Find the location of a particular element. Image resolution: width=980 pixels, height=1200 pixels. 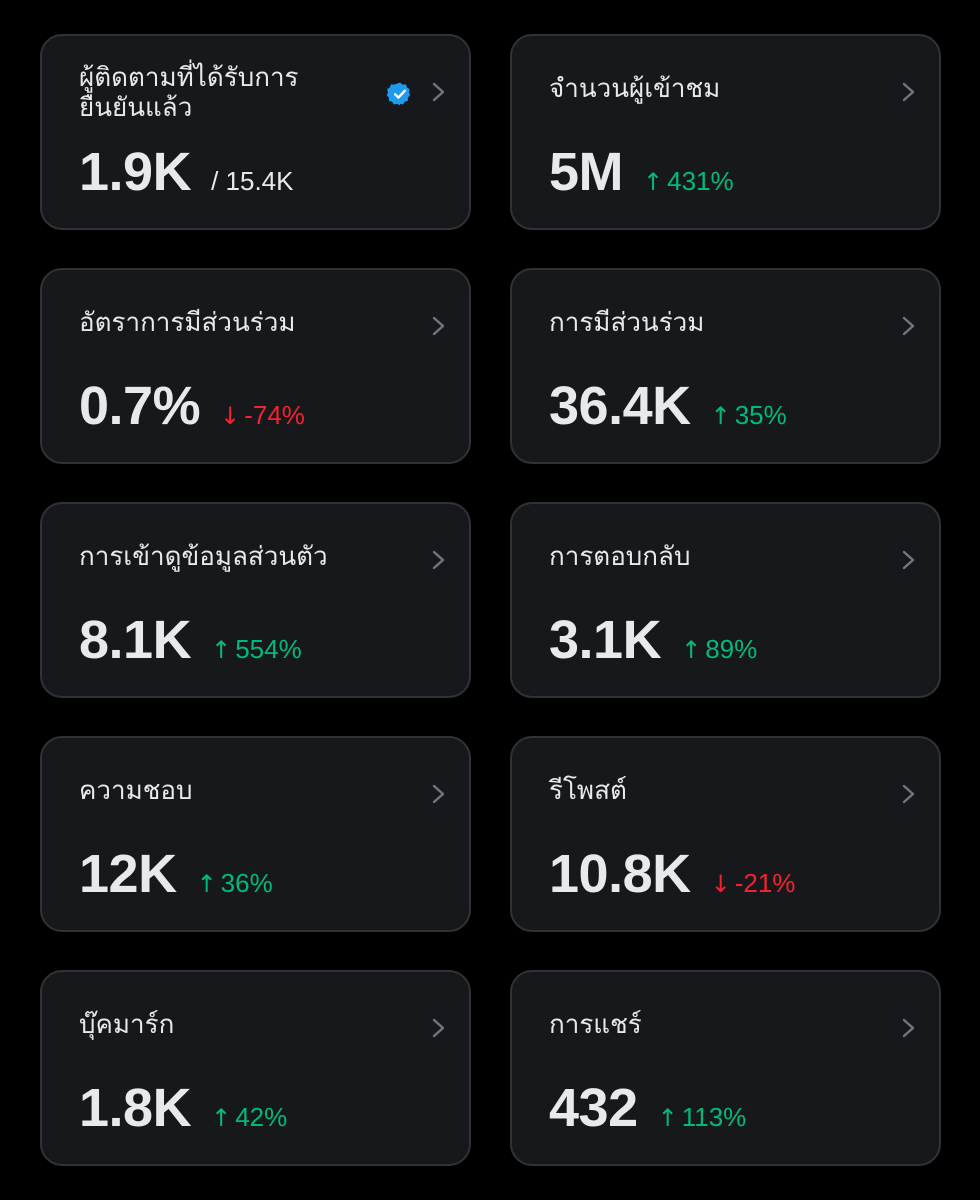

card-title: ความชอบ is located at coordinates (136, 791).